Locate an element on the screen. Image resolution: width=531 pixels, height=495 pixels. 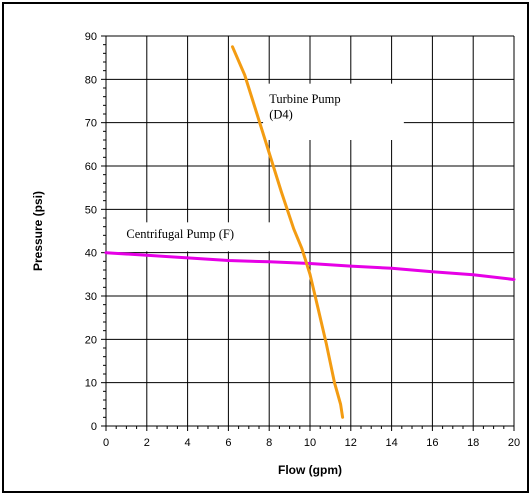
x-tick-label: 18 is located at coordinates (473, 443).